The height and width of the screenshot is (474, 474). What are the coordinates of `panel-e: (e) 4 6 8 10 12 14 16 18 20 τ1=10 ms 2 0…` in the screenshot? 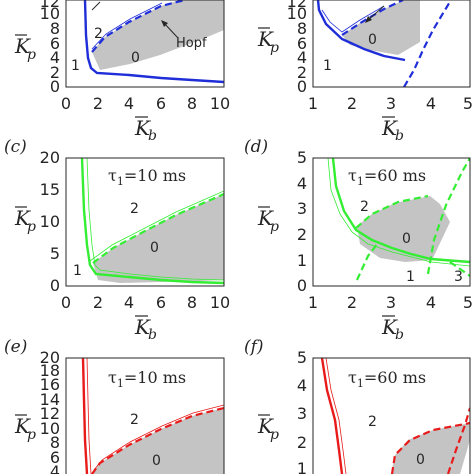 It's located at (114, 405).